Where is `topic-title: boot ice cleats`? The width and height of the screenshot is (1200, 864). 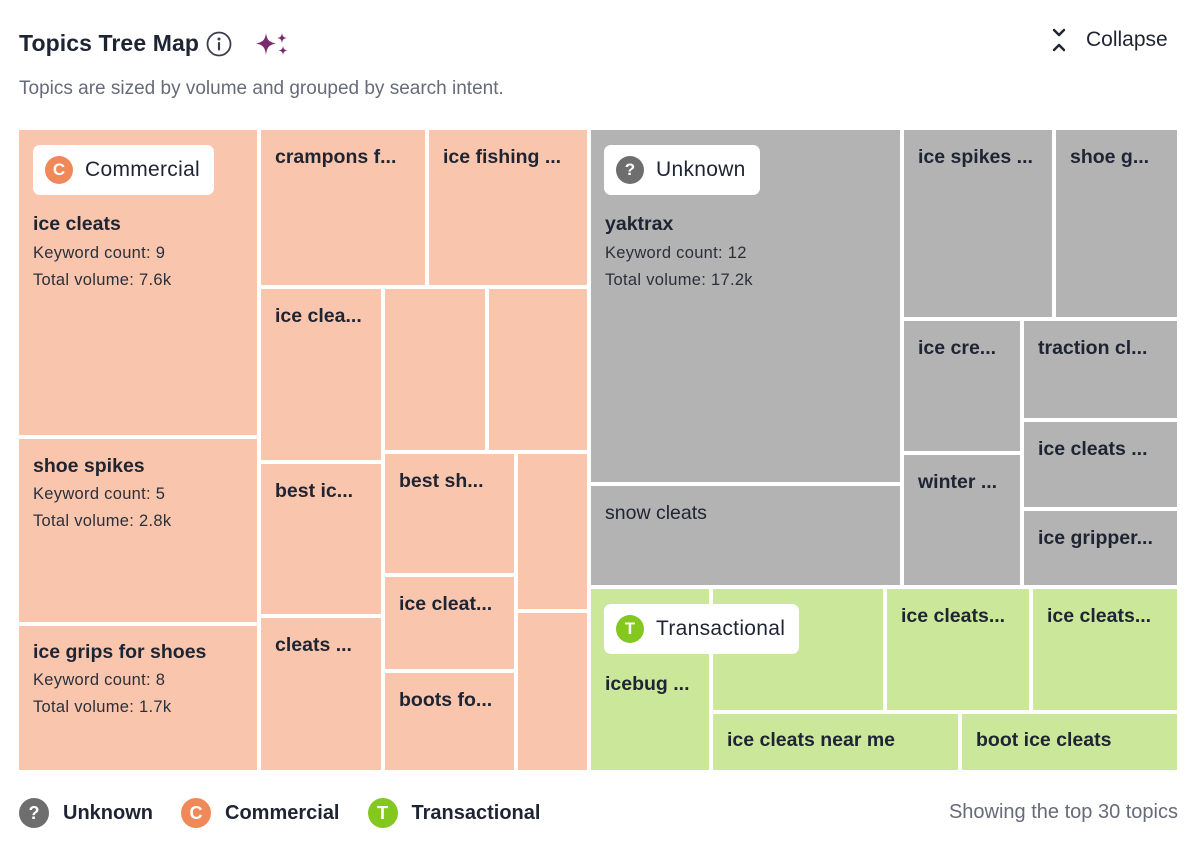 topic-title: boot ice cleats is located at coordinates (1044, 740).